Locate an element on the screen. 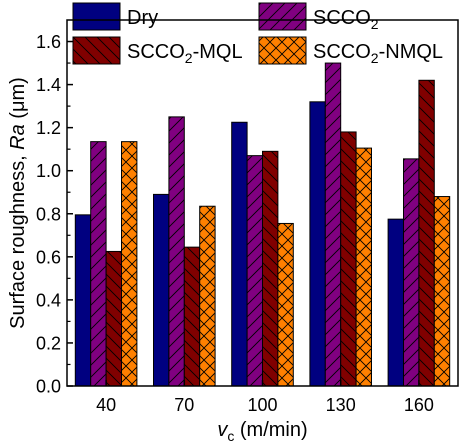 The width and height of the screenshot is (474, 447). legend-label: SCCO2-MQL is located at coordinates (185, 53).